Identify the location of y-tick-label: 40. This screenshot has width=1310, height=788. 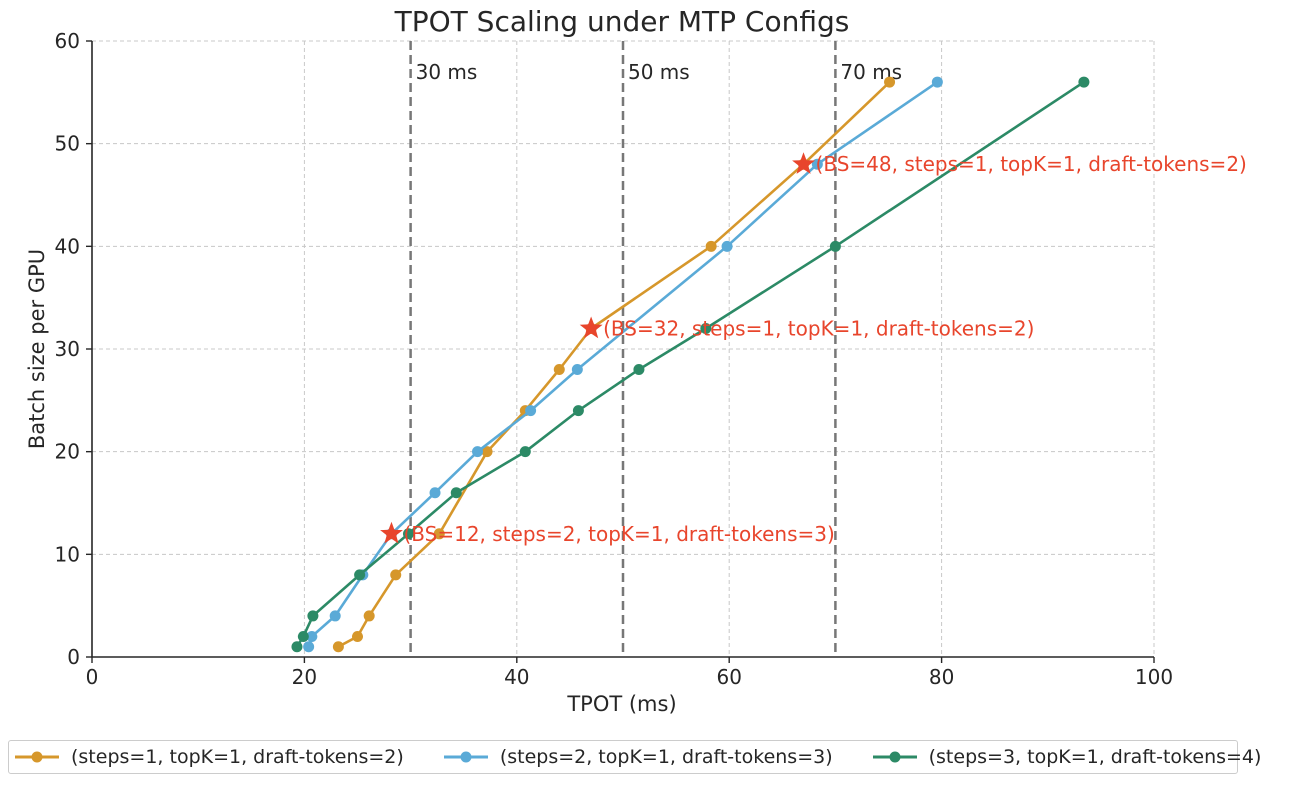
(67, 246).